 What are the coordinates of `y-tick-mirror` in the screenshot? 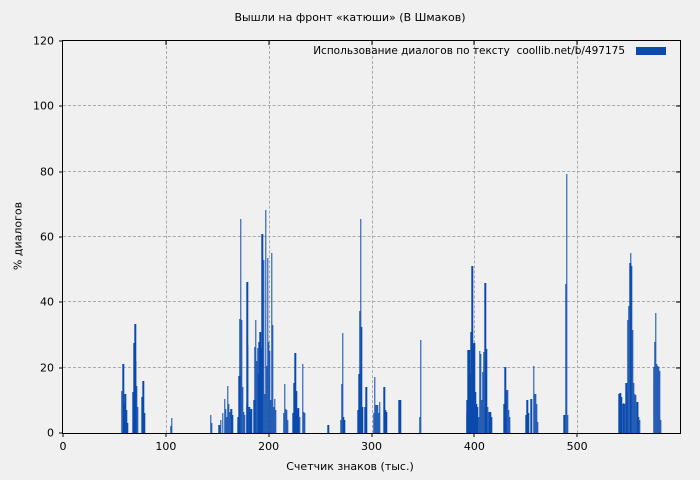 It's located at (678, 172).